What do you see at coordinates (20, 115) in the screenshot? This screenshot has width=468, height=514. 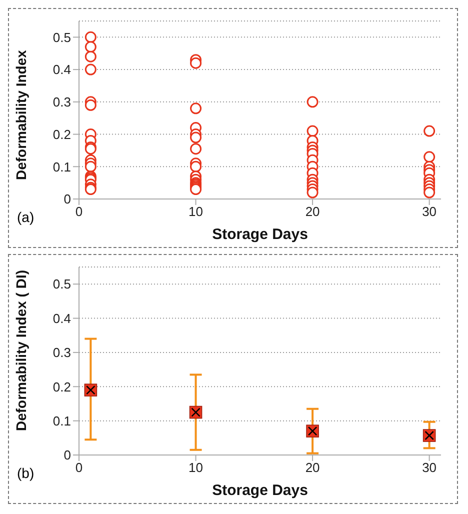 I see `y-axis-title: Deformability Index` at bounding box center [20, 115].